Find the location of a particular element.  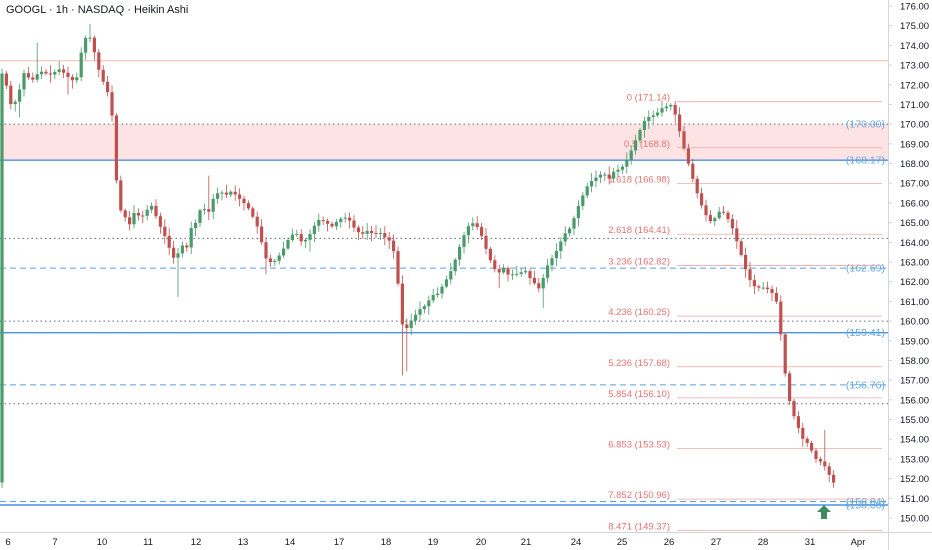

y-tick-label: 167.00 is located at coordinates (914, 184).